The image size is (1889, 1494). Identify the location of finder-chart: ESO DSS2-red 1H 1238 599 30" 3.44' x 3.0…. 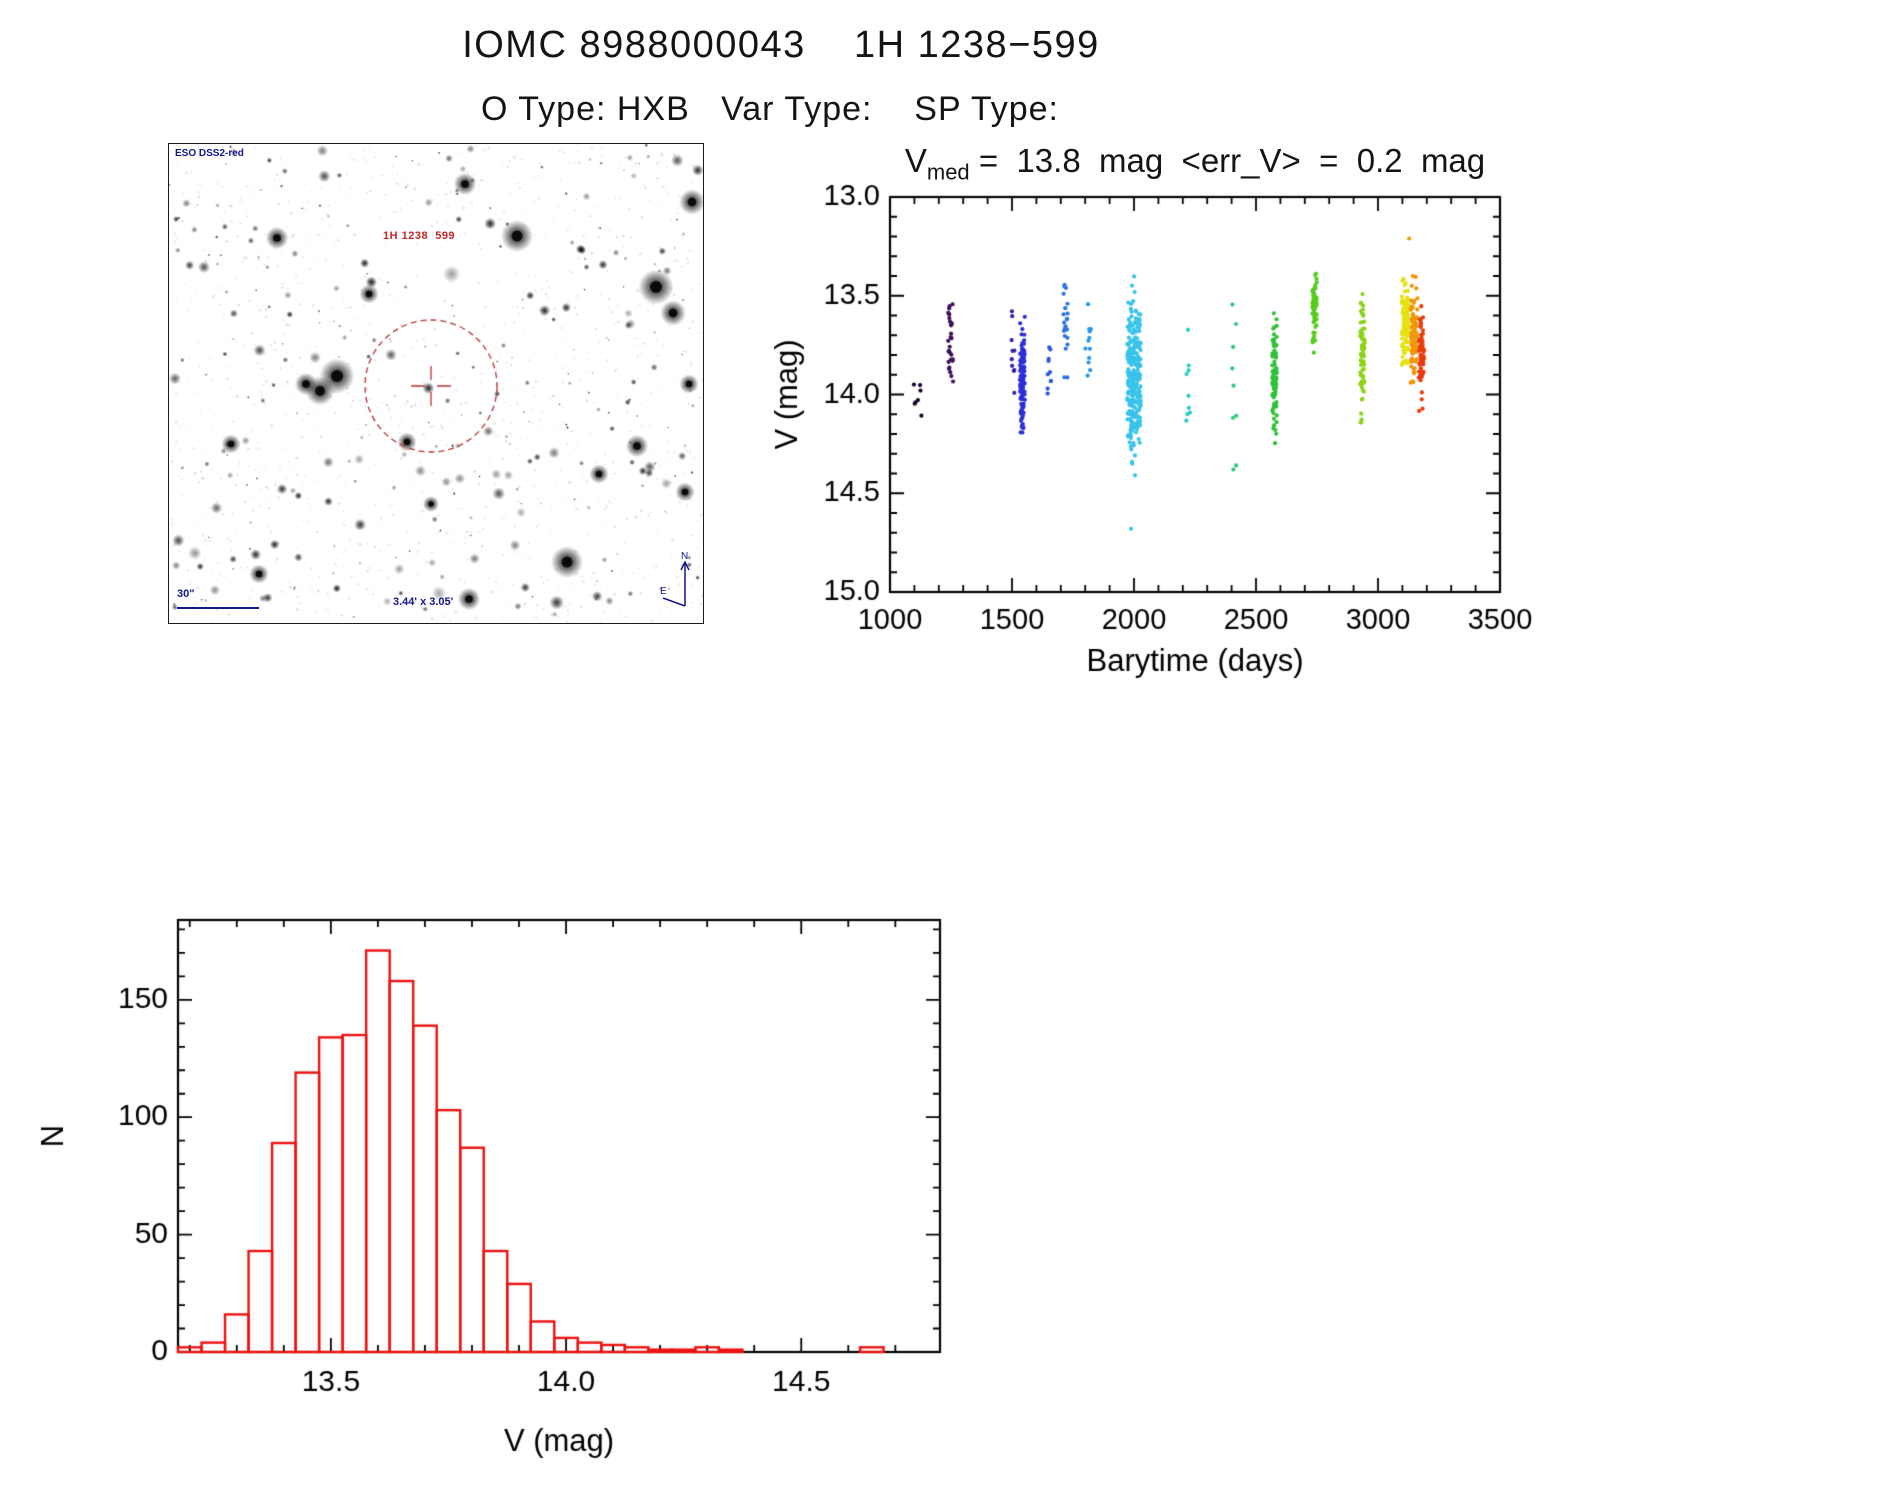
(436, 383).